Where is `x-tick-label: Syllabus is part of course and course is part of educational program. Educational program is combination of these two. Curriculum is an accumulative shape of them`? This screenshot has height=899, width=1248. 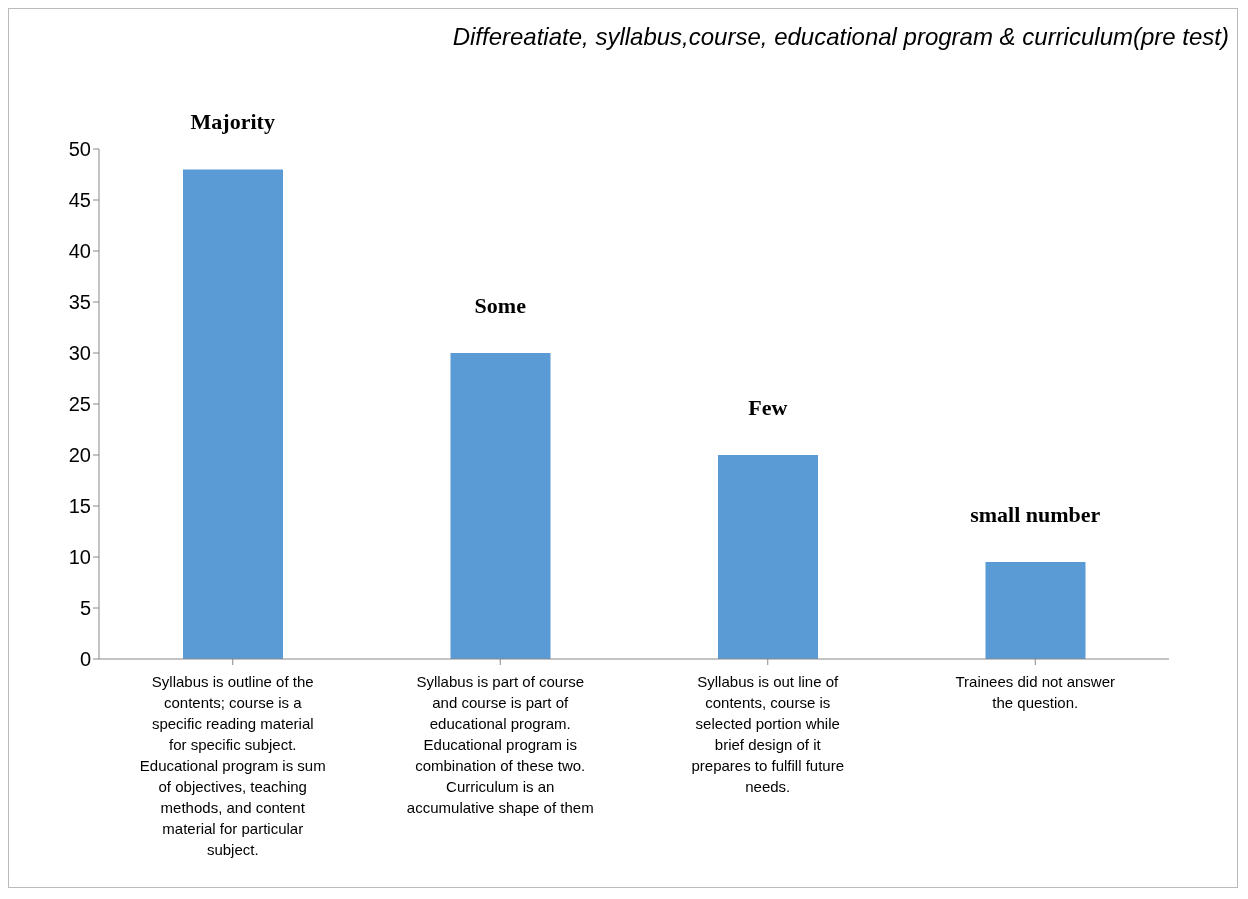
x-tick-label: Syllabus is part of course and course is part of educational program. Educational program is combination of these two. Curriculum is an accumulative shape of them is located at coordinates (500, 744).